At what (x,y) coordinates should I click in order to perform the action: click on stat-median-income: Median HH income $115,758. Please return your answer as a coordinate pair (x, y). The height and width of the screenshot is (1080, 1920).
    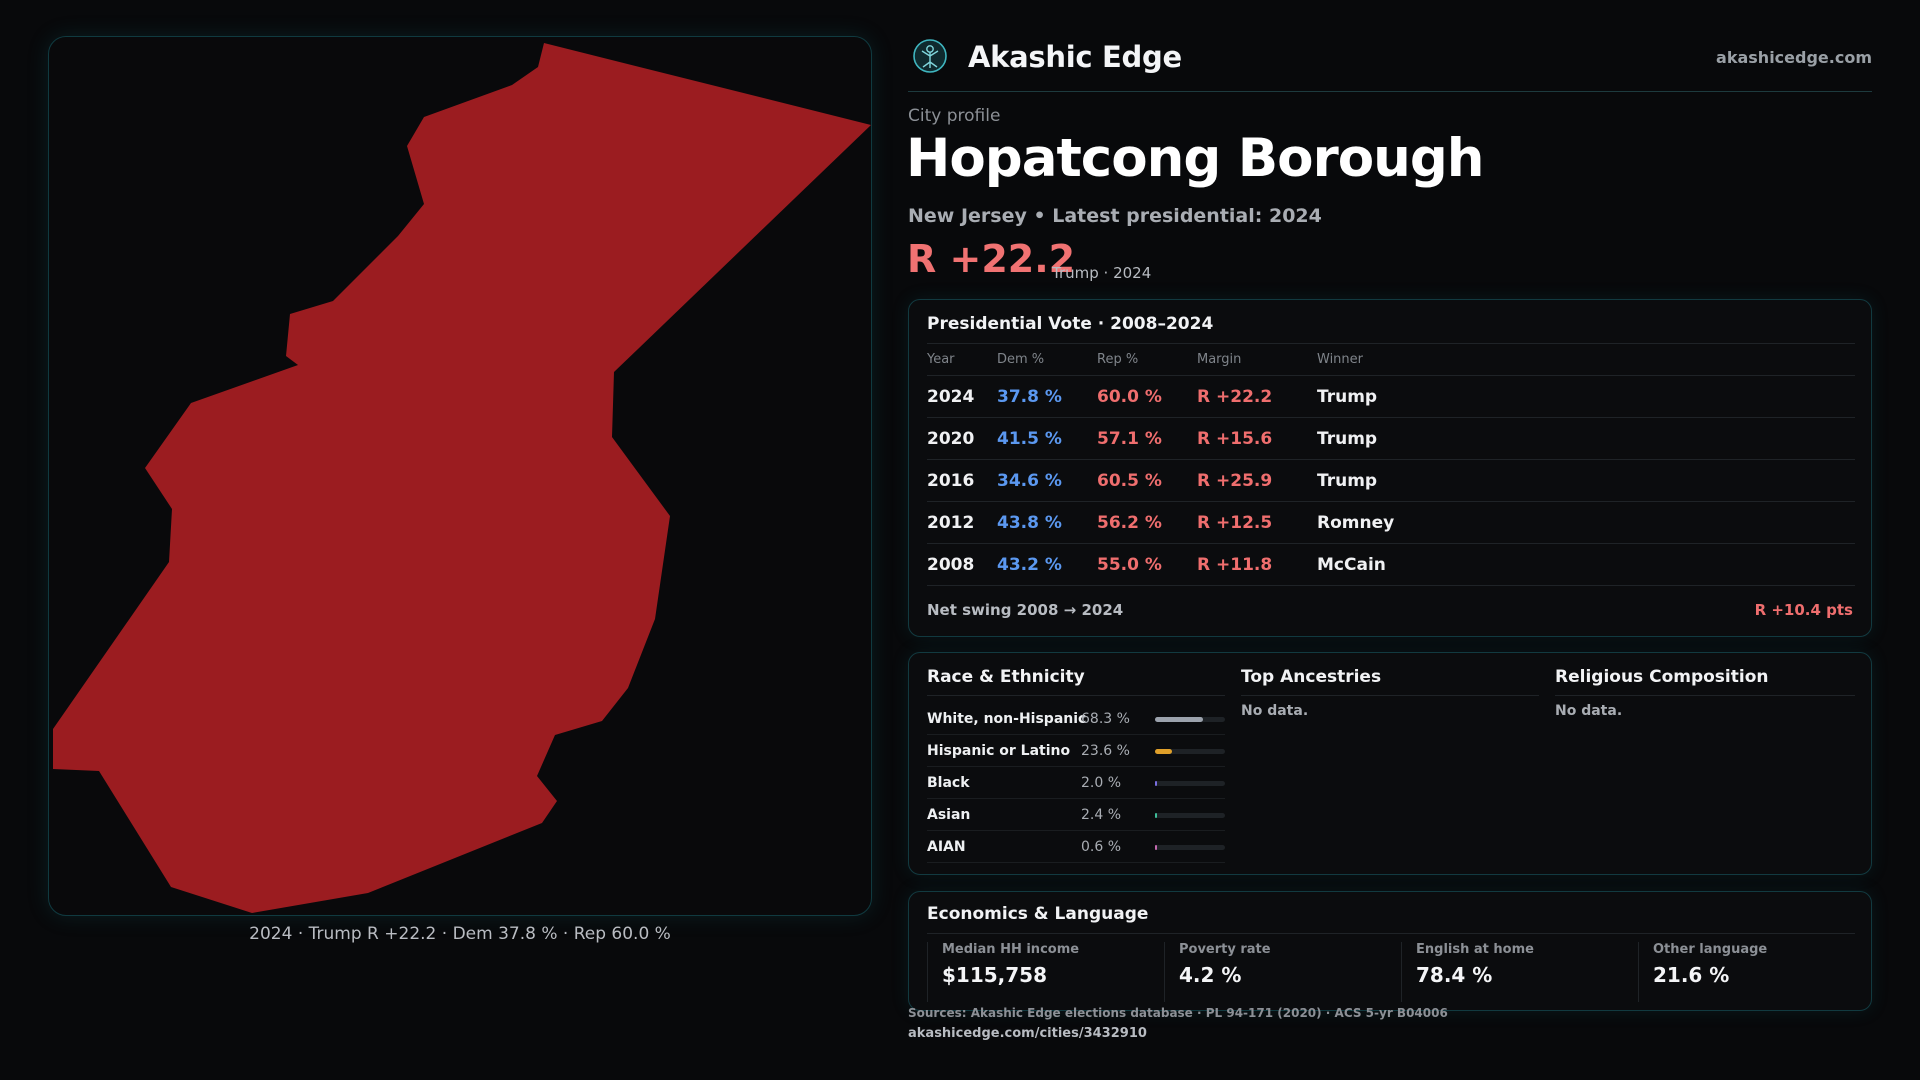
    Looking at the image, I should click on (1045, 972).